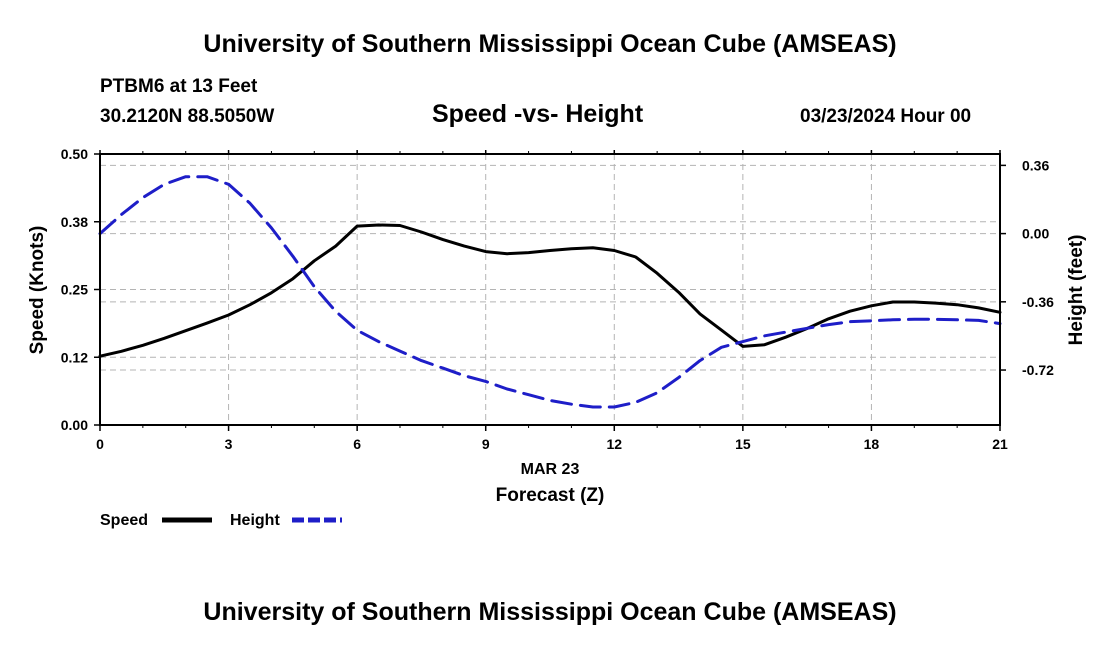 The height and width of the screenshot is (650, 1100). I want to click on chart-subtitle: Speed -vs- Height, so click(538, 114).